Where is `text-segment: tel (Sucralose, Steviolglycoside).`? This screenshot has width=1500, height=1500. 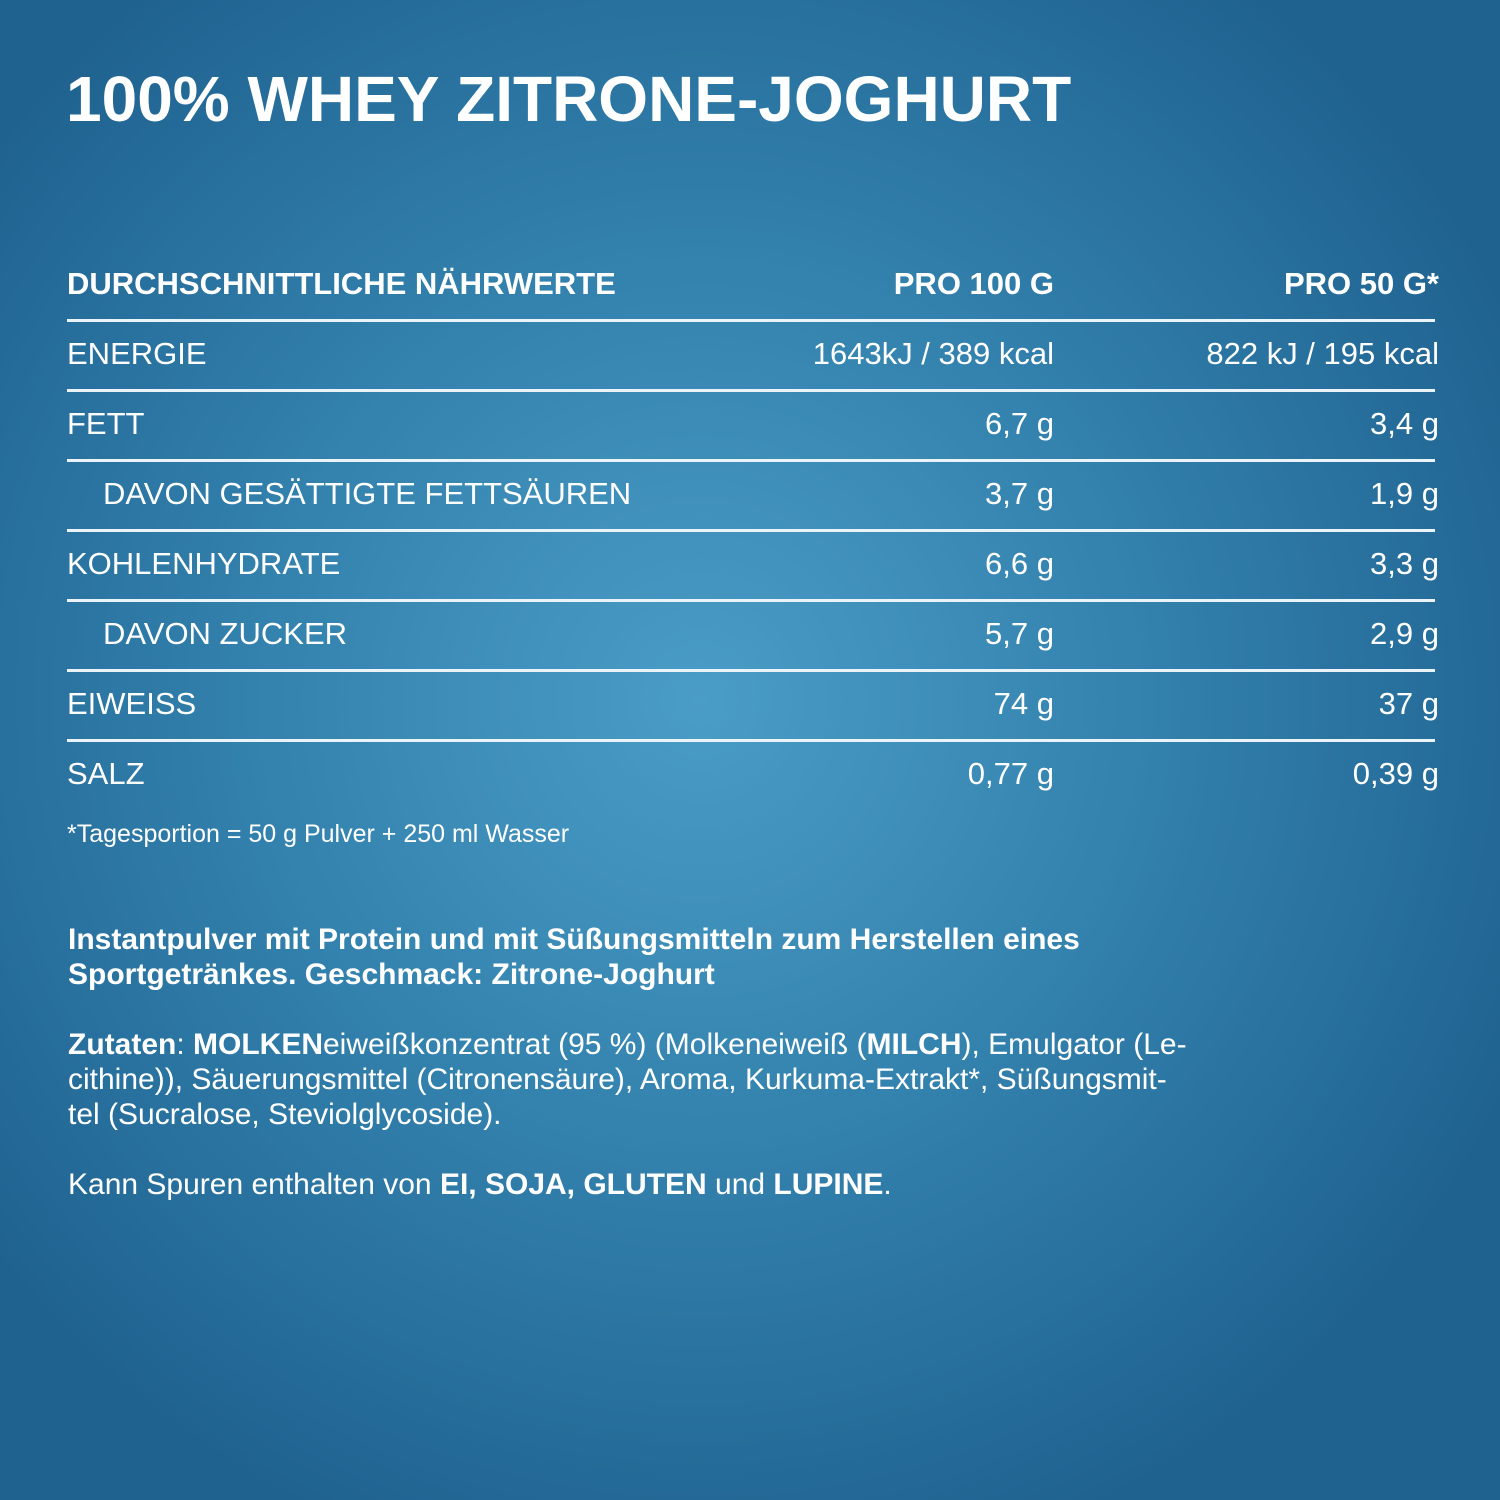 text-segment: tel (Sucralose, Steviolglycoside). is located at coordinates (285, 1114).